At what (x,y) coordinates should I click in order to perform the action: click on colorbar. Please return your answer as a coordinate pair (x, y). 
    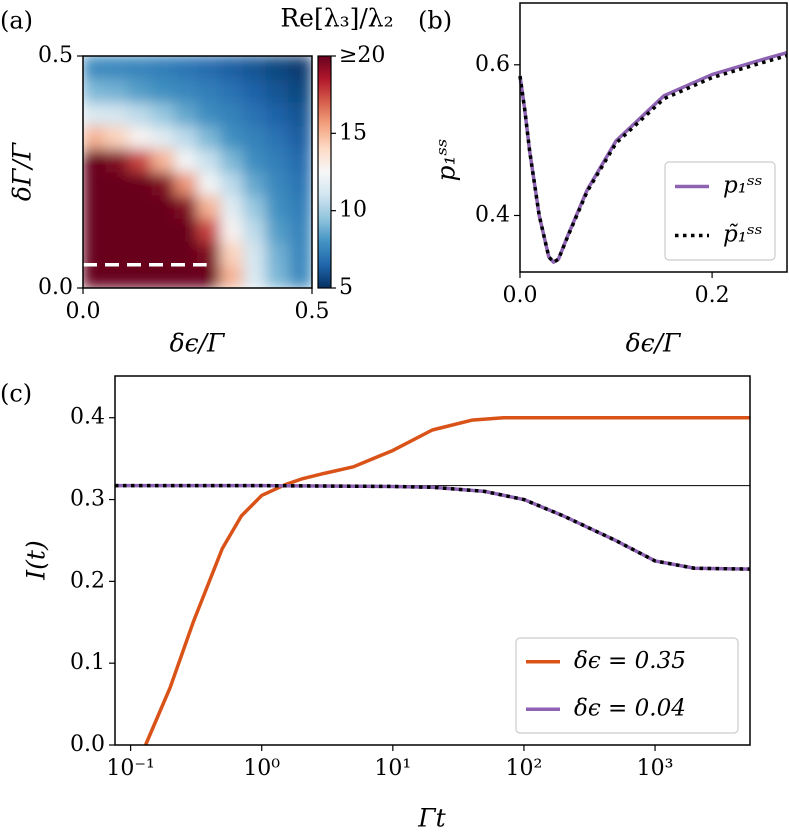
    Looking at the image, I should click on (324, 172).